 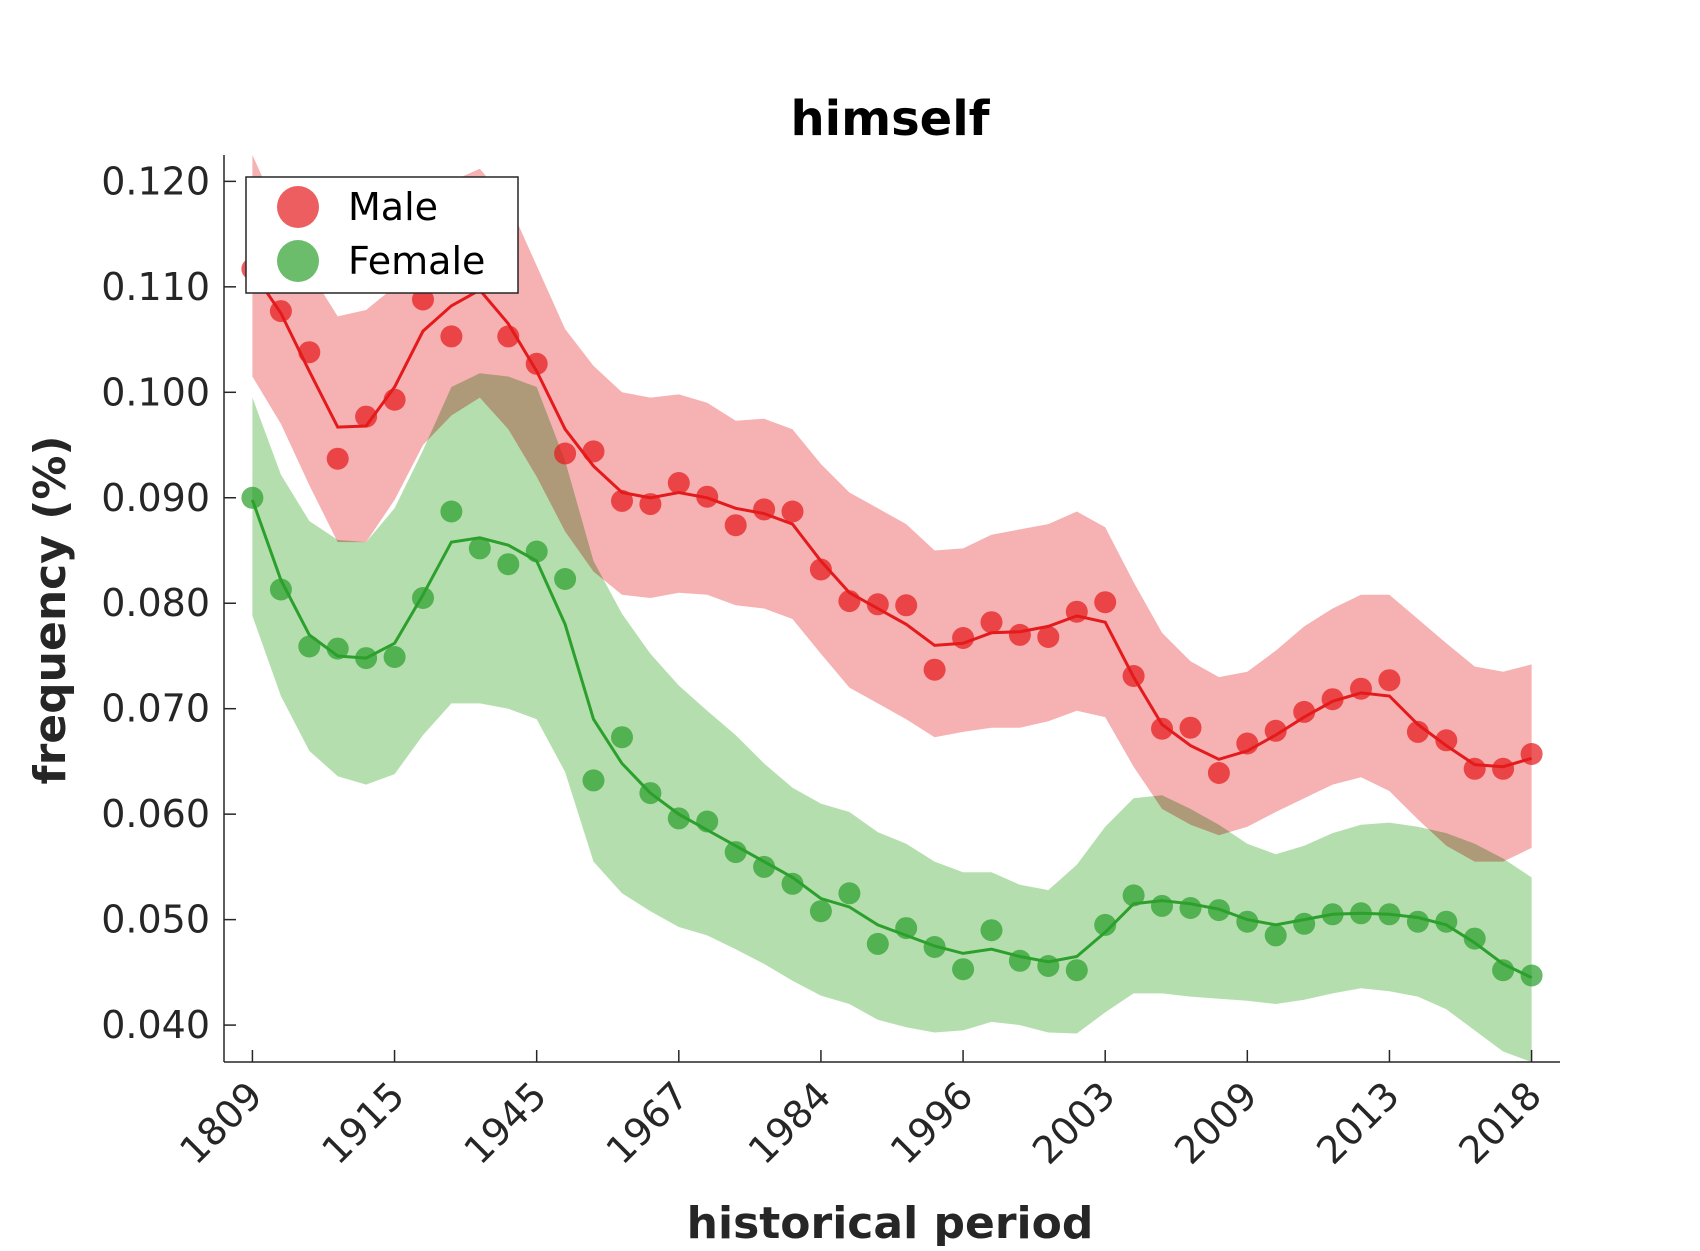 What do you see at coordinates (155, 181) in the screenshot?
I see `y-tick-label: 0.120` at bounding box center [155, 181].